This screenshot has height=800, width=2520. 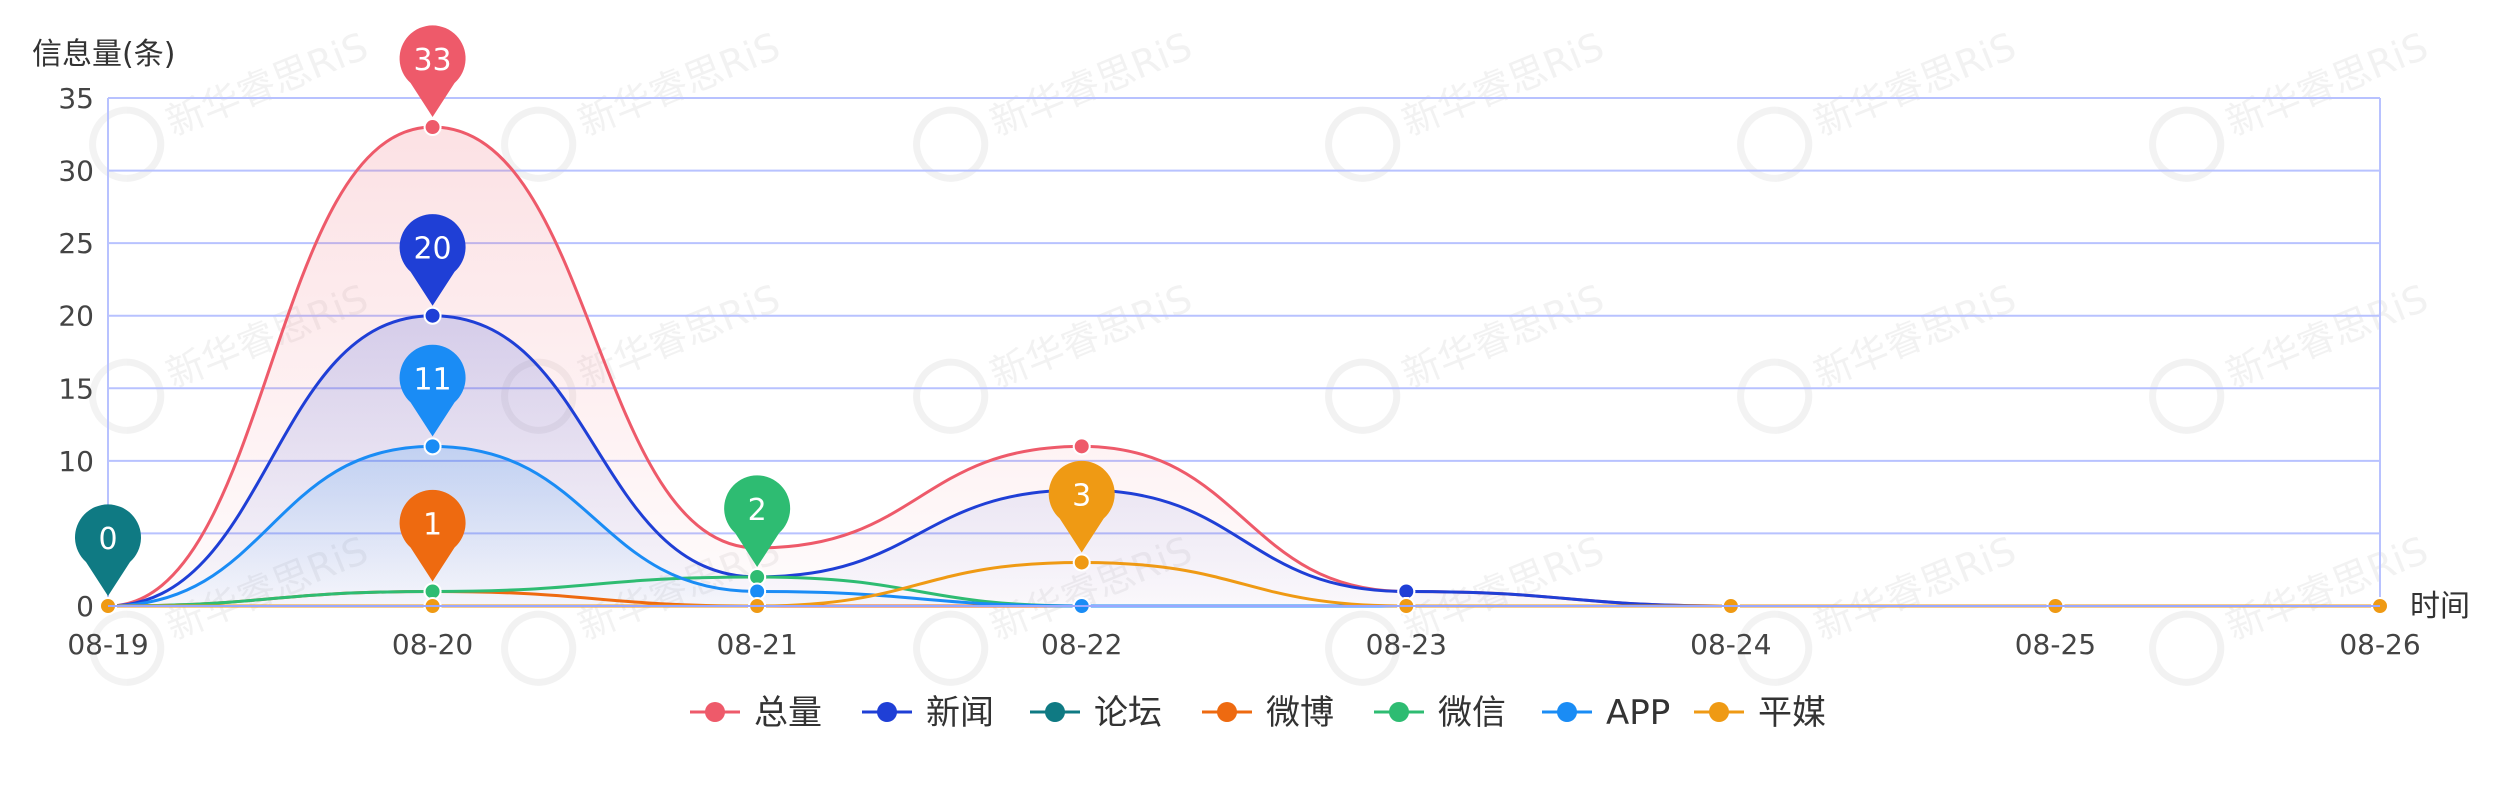 I want to click on legend-item-新闻: 新闻, so click(x=928, y=713).